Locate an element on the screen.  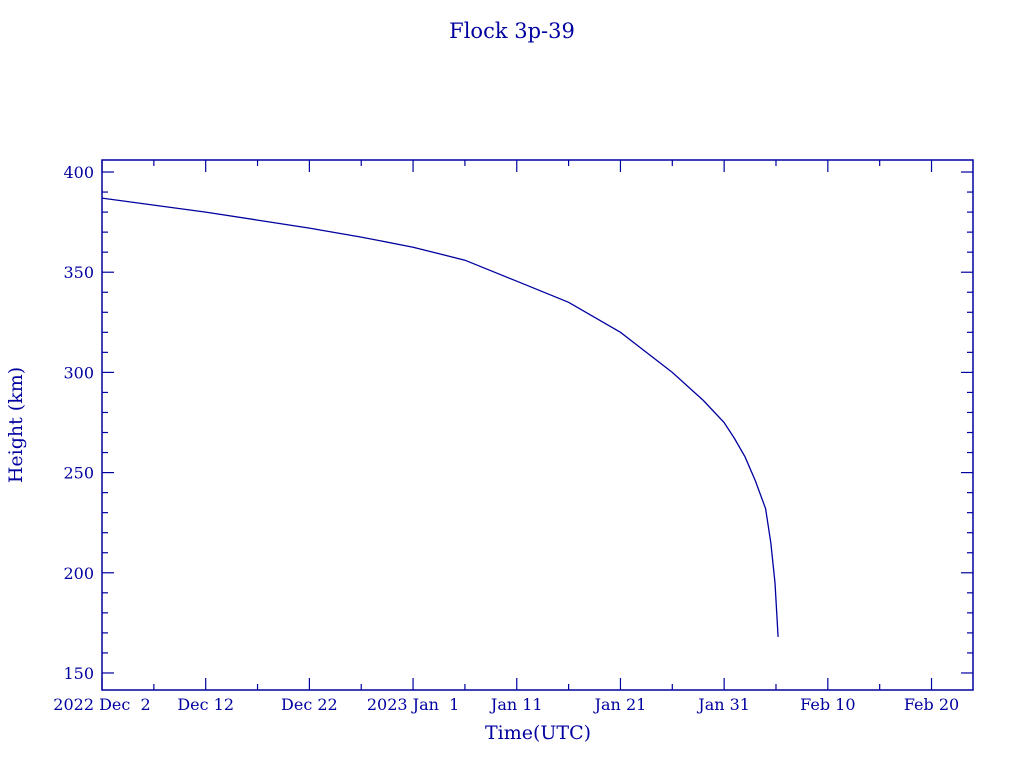
y-axis-label: Height (km) is located at coordinates (16, 425).